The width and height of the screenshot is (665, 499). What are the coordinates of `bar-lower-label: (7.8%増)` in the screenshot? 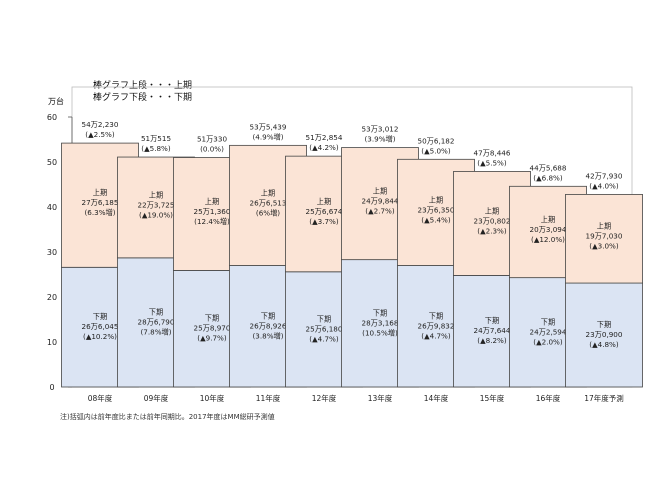 It's located at (155, 331).